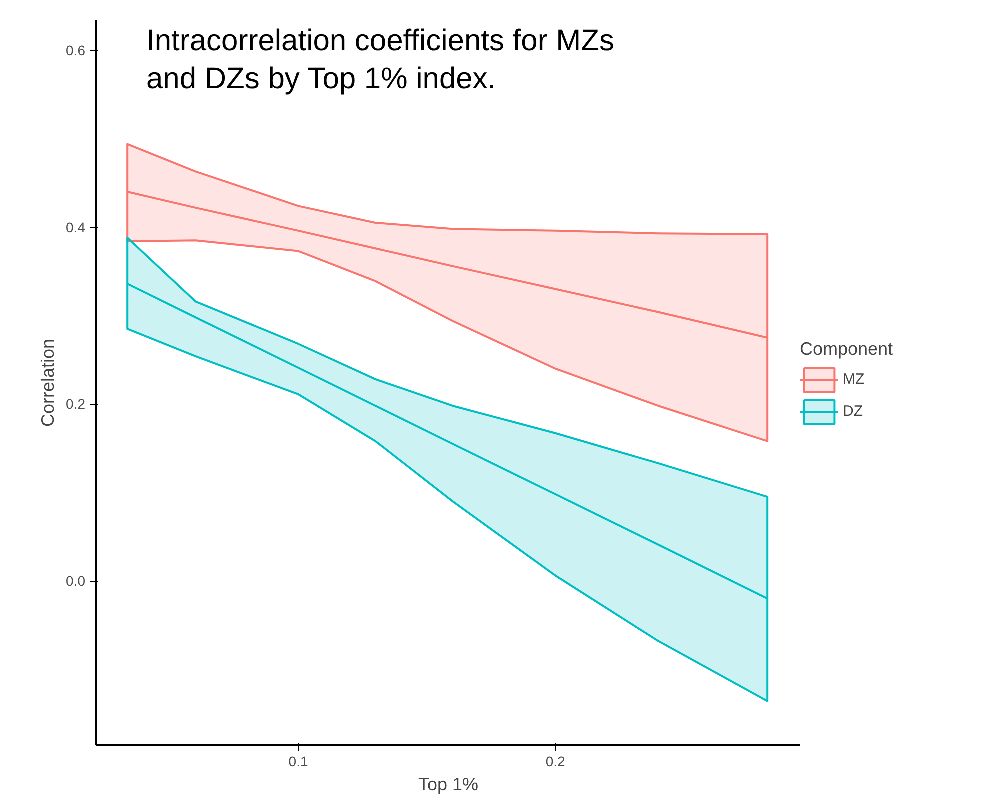 The width and height of the screenshot is (997, 807). What do you see at coordinates (76, 50) in the screenshot?
I see `y-tick-label: 0.6` at bounding box center [76, 50].